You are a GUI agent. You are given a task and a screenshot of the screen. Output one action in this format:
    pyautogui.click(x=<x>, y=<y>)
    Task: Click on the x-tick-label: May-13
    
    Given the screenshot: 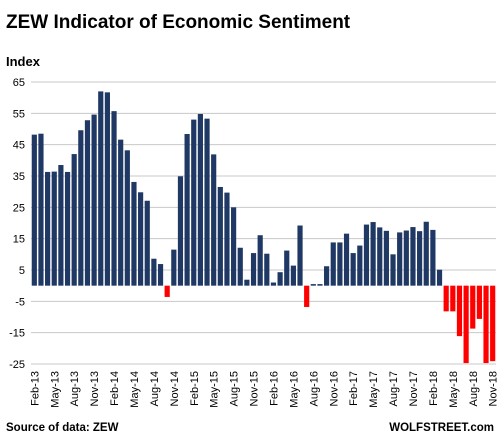 What is the action you would take?
    pyautogui.click(x=55, y=389)
    